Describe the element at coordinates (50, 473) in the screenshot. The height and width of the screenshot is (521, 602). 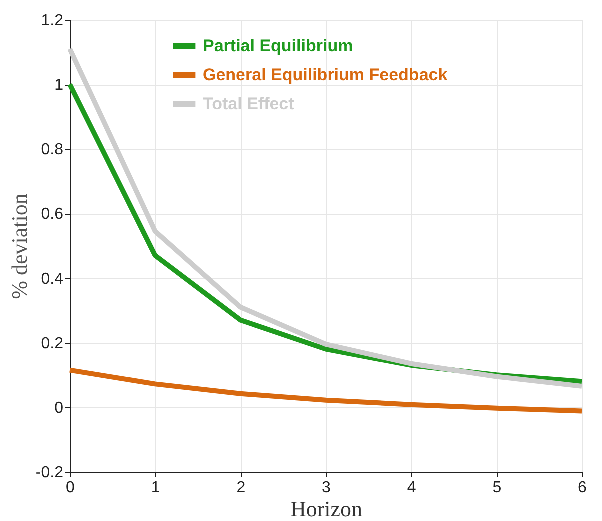
I see `y-tick-label: -0.2` at that location.